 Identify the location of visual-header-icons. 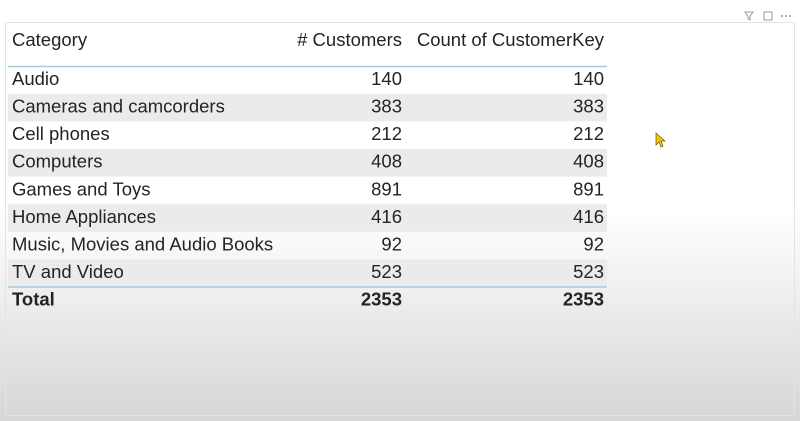
(767, 16).